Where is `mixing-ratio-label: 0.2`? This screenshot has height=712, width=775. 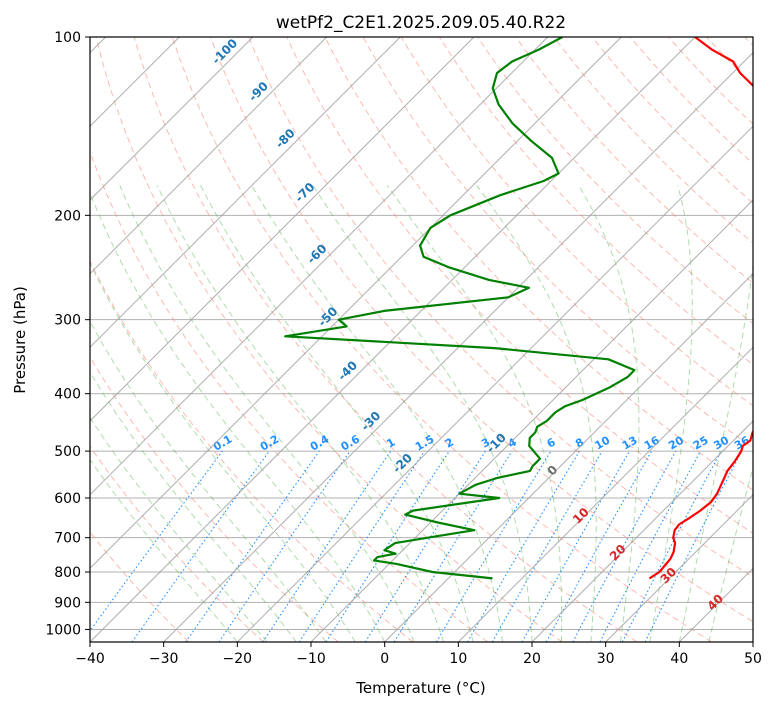
mixing-ratio-label: 0.2 is located at coordinates (269, 443).